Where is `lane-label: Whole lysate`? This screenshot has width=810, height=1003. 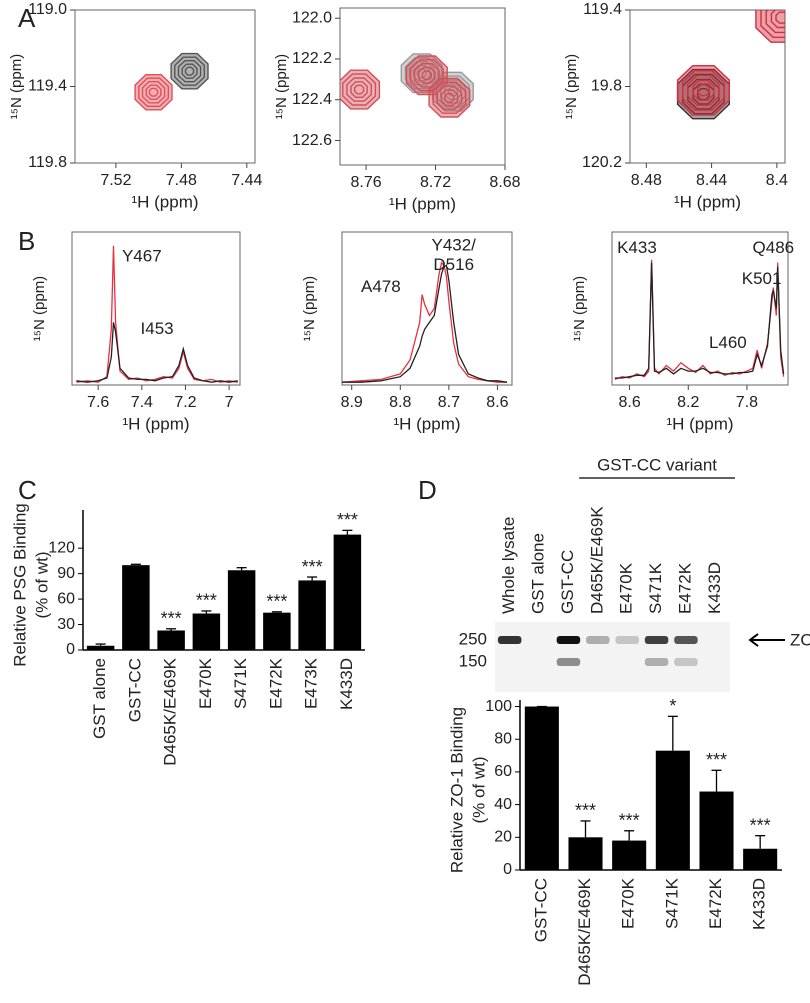 lane-label: Whole lysate is located at coordinates (508, 565).